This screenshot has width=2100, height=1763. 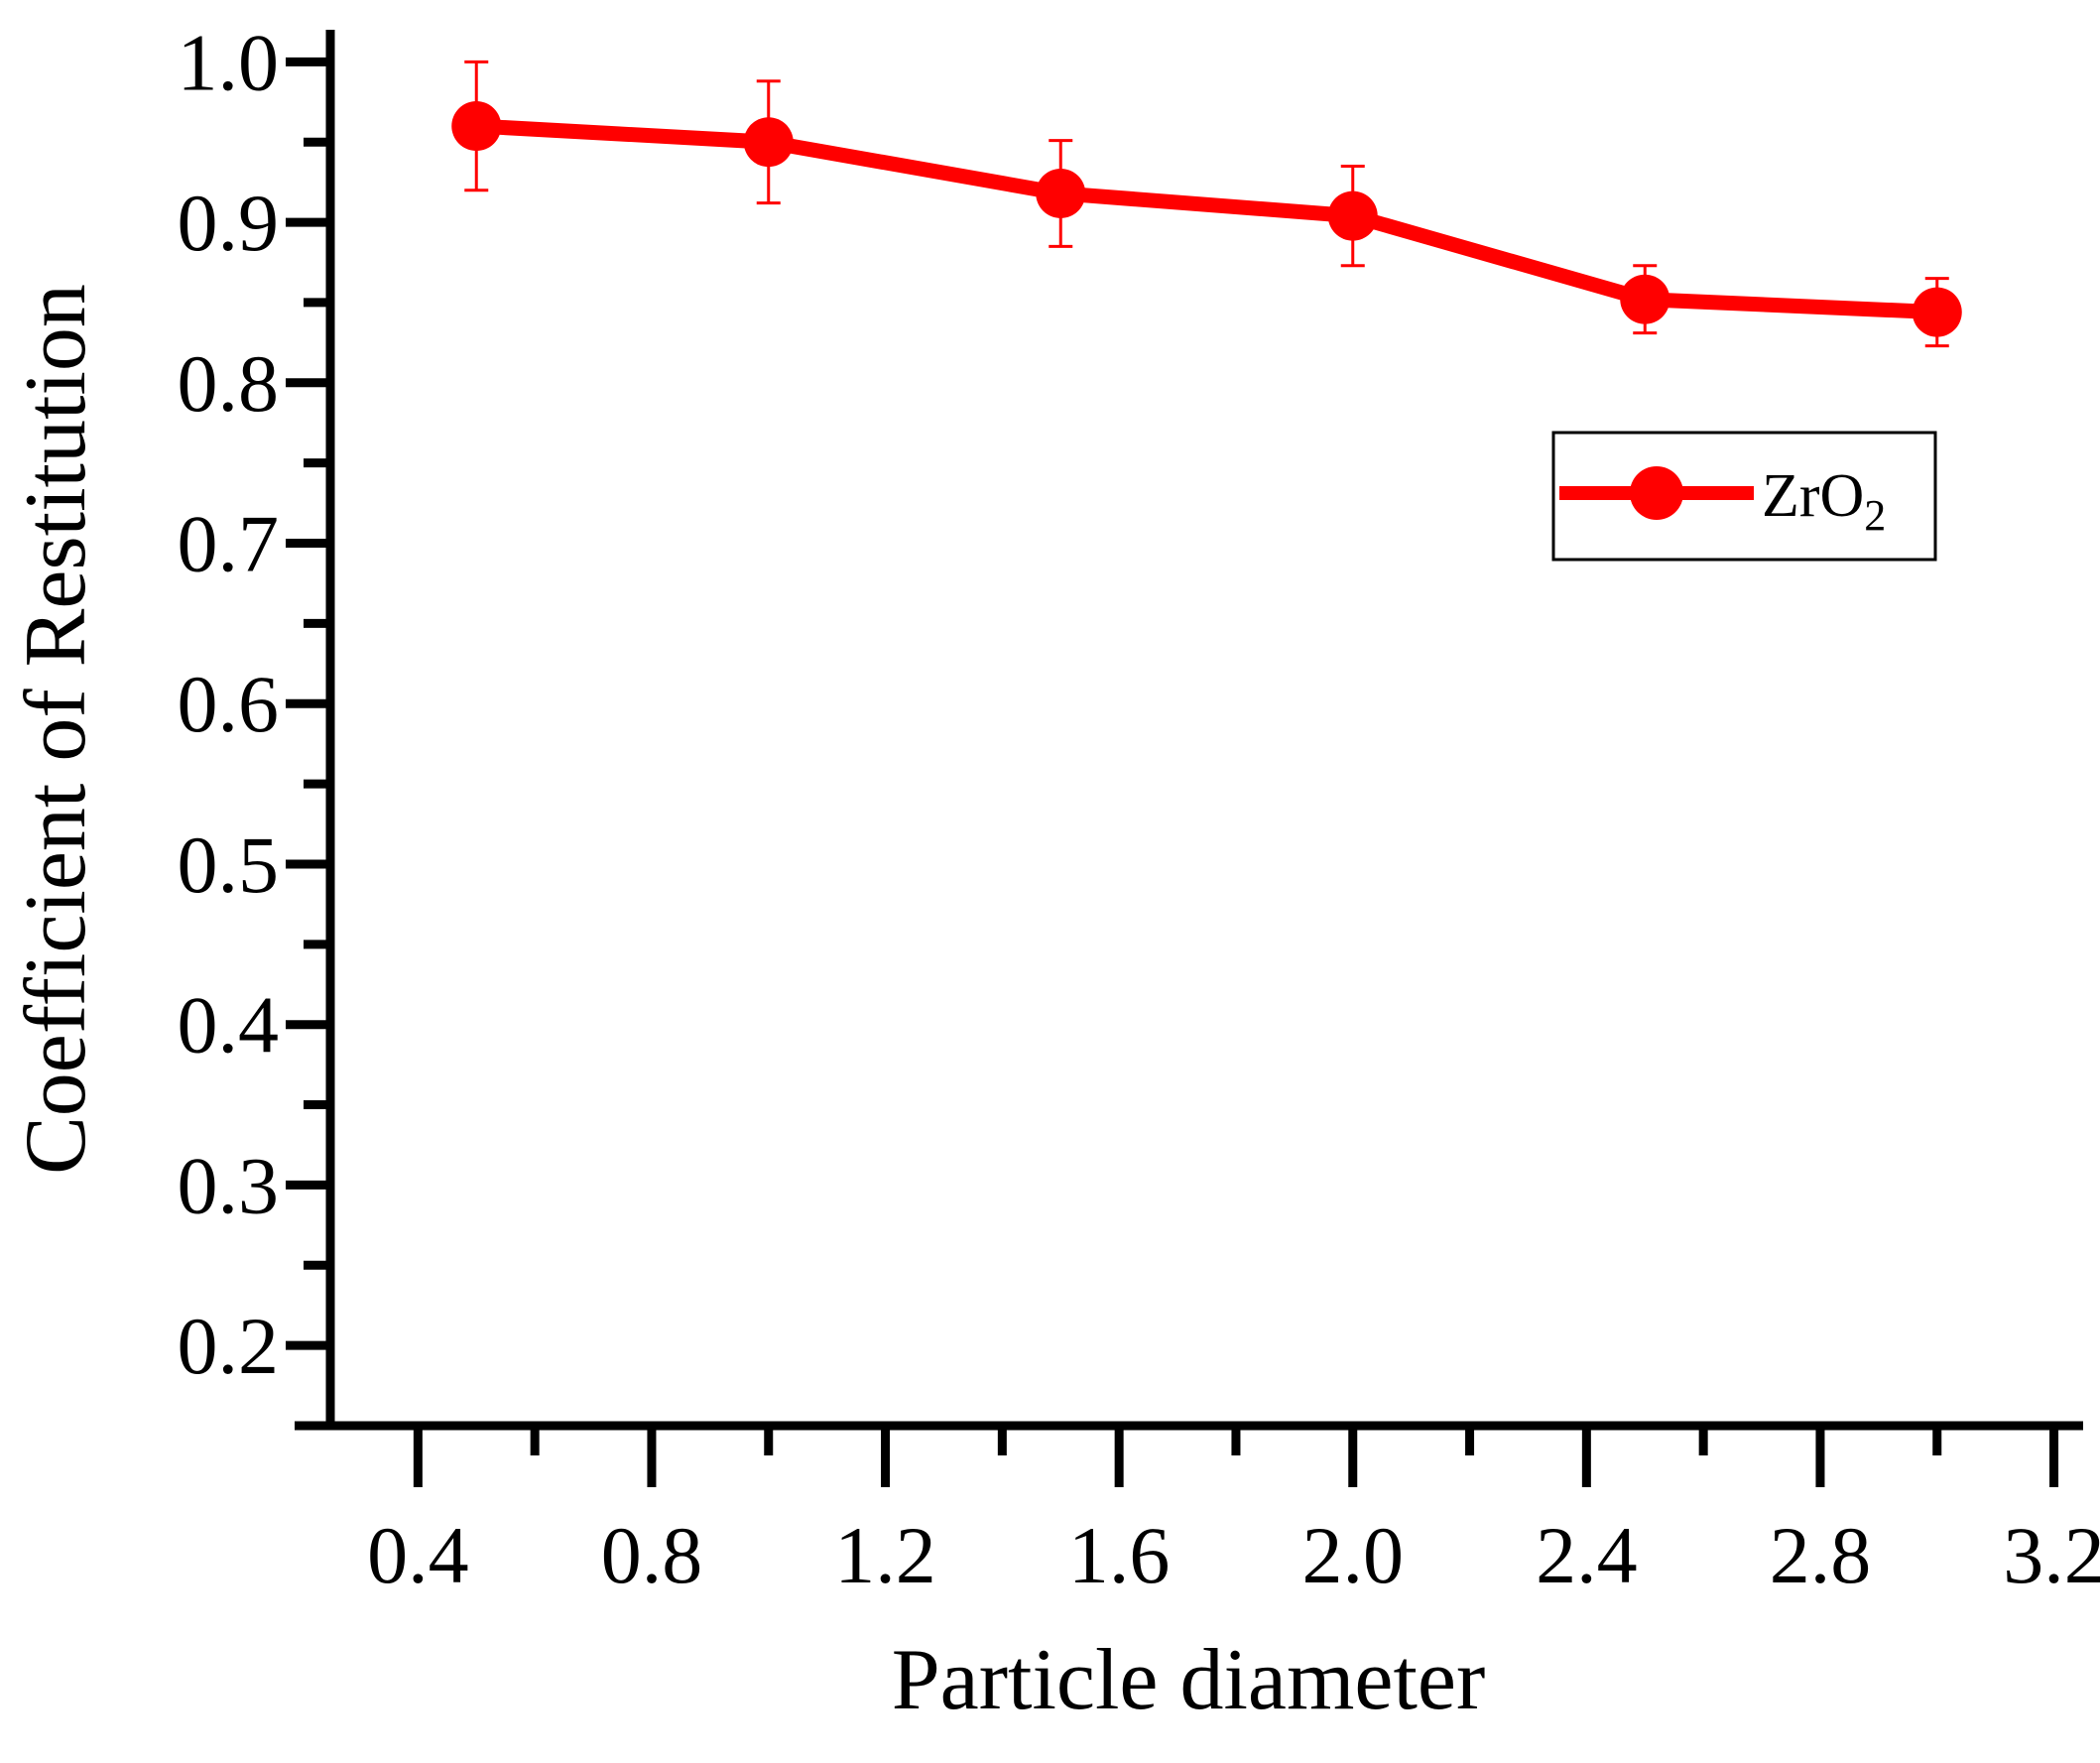 I want to click on y-tick-label: 0.7, so click(x=229, y=544).